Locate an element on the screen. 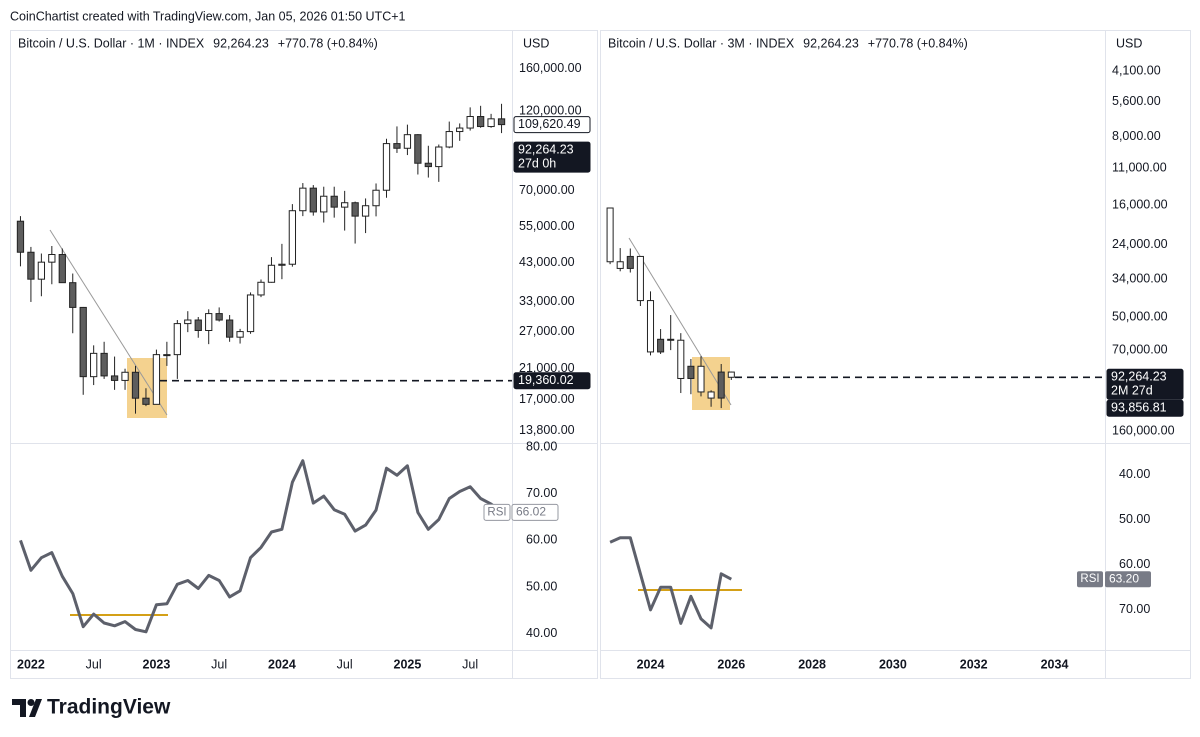  x-tick-label: 2034 is located at coordinates (1055, 664).